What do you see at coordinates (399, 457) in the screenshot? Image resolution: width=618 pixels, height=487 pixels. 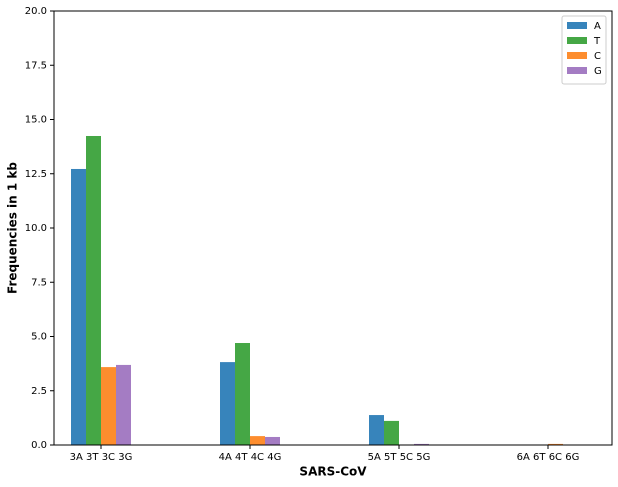 I see `x-tick-label: 5A 5T 5C 5G` at bounding box center [399, 457].